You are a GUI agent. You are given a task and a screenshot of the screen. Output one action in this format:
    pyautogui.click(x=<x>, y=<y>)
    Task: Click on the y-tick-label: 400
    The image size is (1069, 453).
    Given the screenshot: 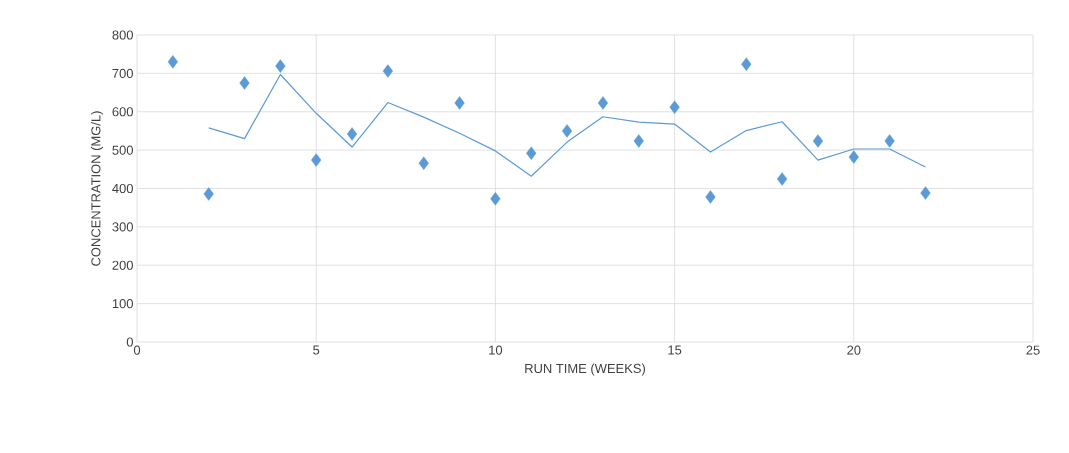 What is the action you would take?
    pyautogui.click(x=122, y=188)
    